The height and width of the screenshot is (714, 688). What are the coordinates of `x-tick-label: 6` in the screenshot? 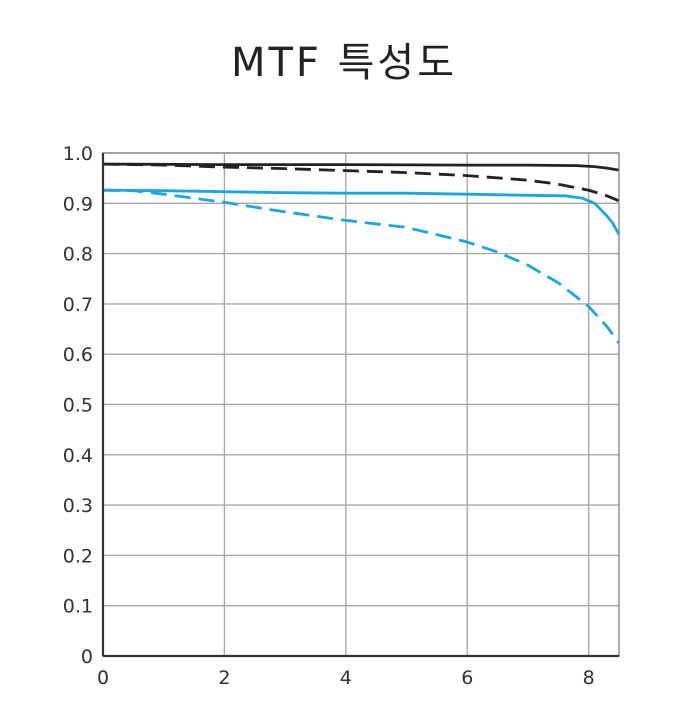 It's located at (467, 678).